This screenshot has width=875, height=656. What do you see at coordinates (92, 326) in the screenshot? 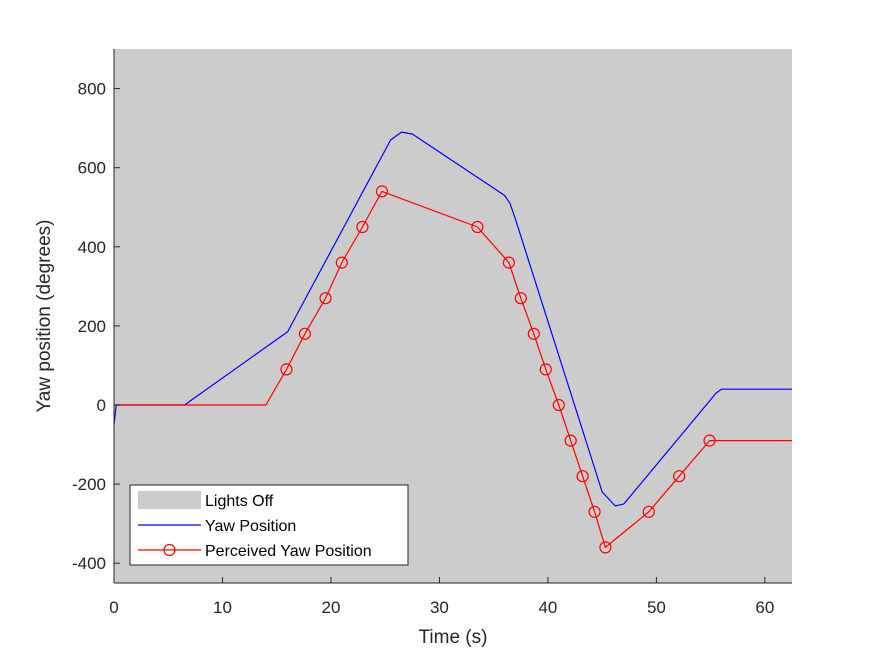
I see `y-tick-label: 200` at bounding box center [92, 326].